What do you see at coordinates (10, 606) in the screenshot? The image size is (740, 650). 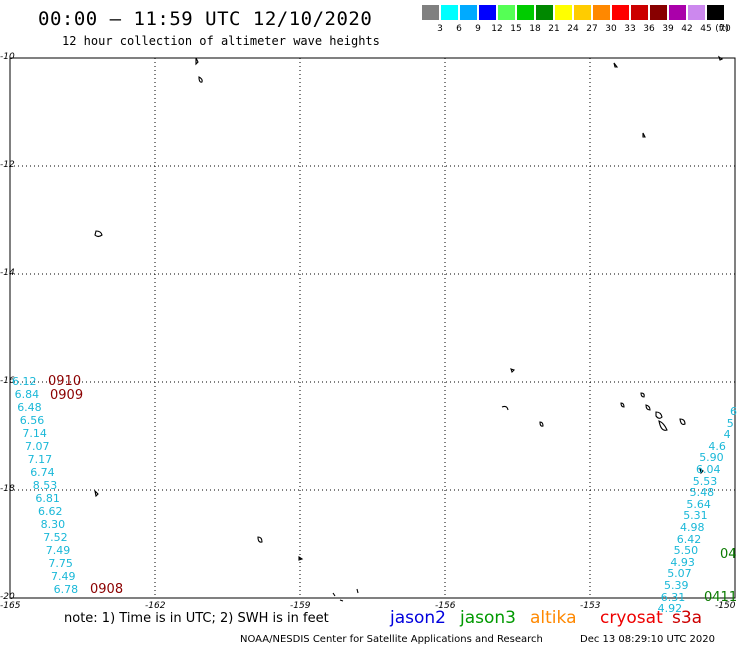 I see `lon-label: -165` at bounding box center [10, 606].